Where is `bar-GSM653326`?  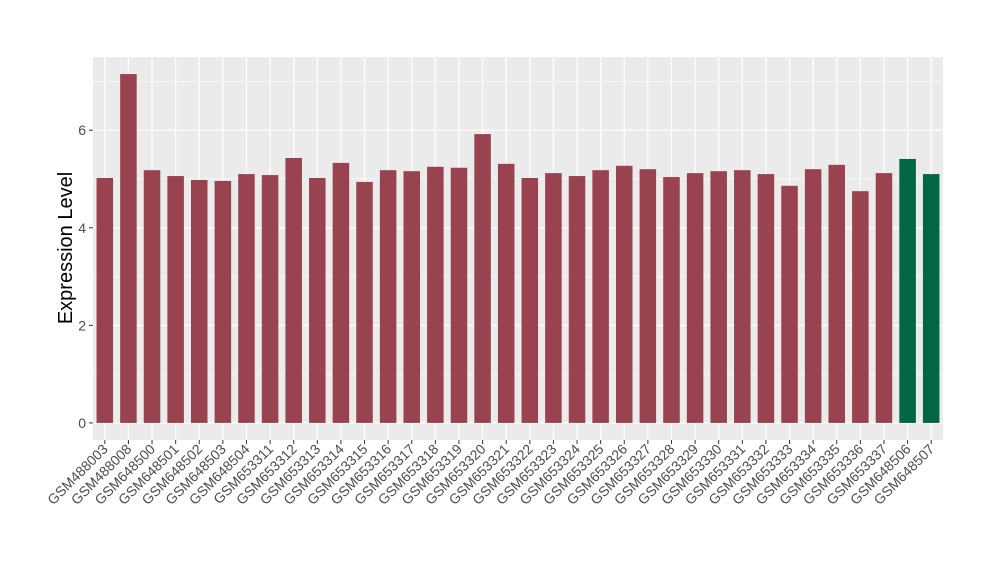 bar-GSM653326 is located at coordinates (624, 294).